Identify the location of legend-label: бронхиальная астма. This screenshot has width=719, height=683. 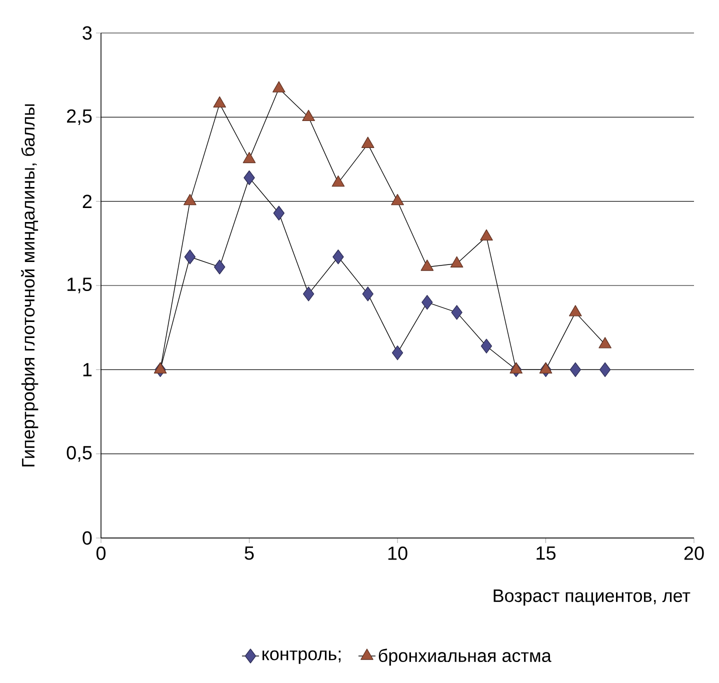
(465, 657).